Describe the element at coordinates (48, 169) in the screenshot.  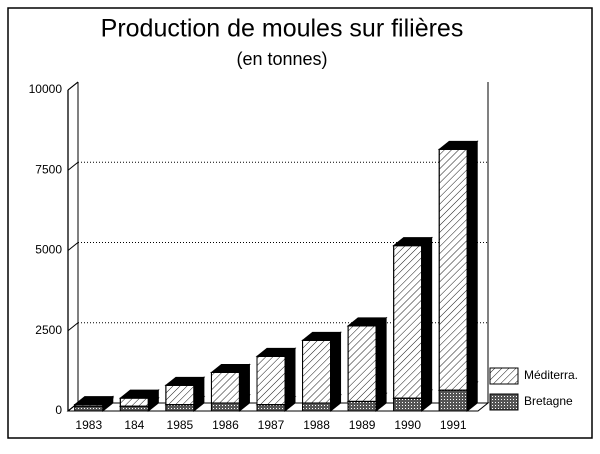
I see `y-tick-label: 7500` at that location.